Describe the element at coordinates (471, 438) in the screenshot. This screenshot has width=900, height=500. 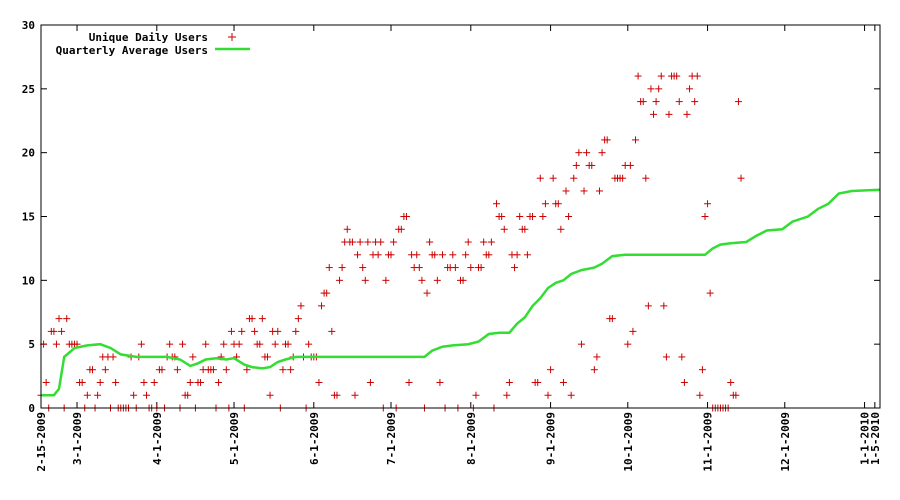
I see `x-tick-label: 8-1-2009` at that location.